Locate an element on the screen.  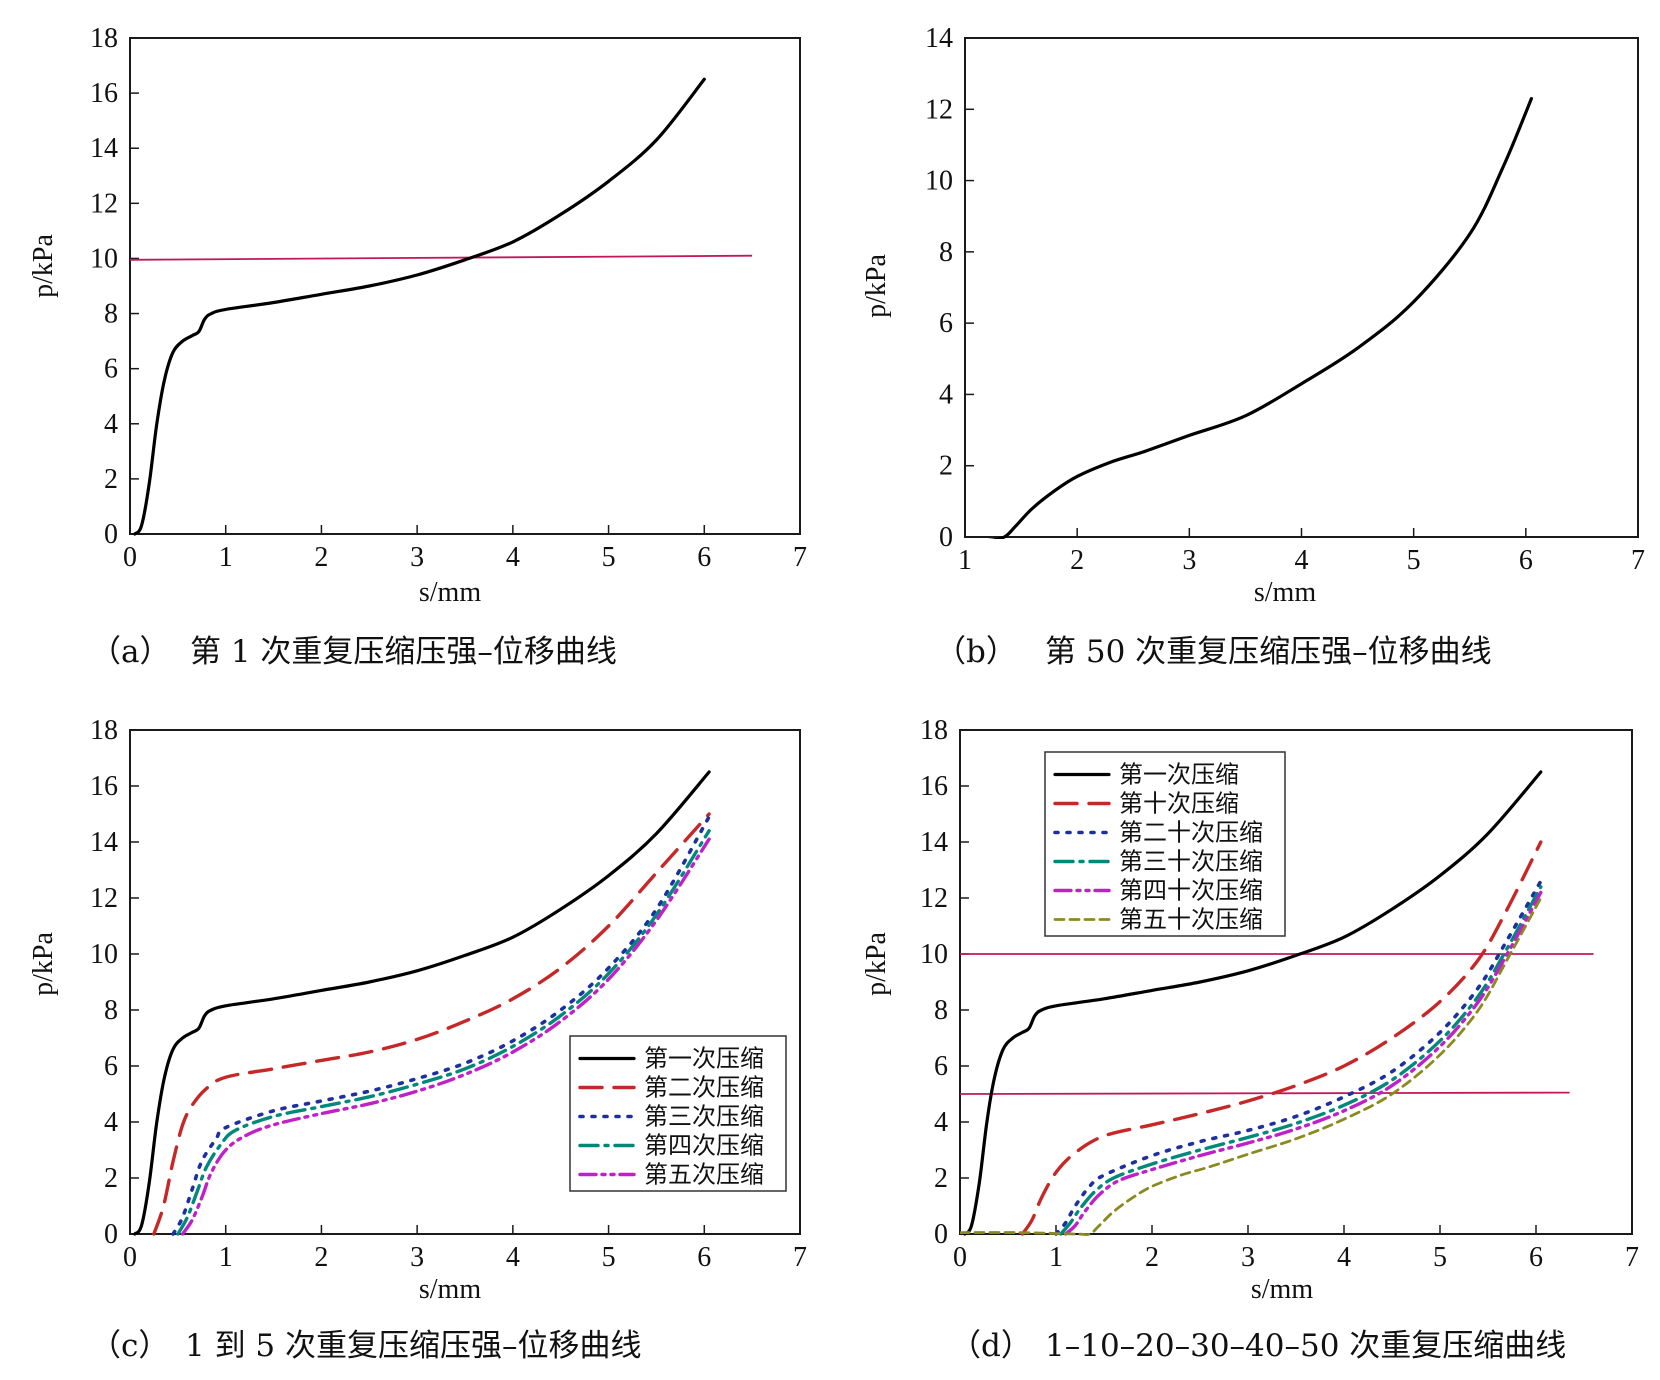
panel-a-xtick-label: 5 is located at coordinates (609, 557).